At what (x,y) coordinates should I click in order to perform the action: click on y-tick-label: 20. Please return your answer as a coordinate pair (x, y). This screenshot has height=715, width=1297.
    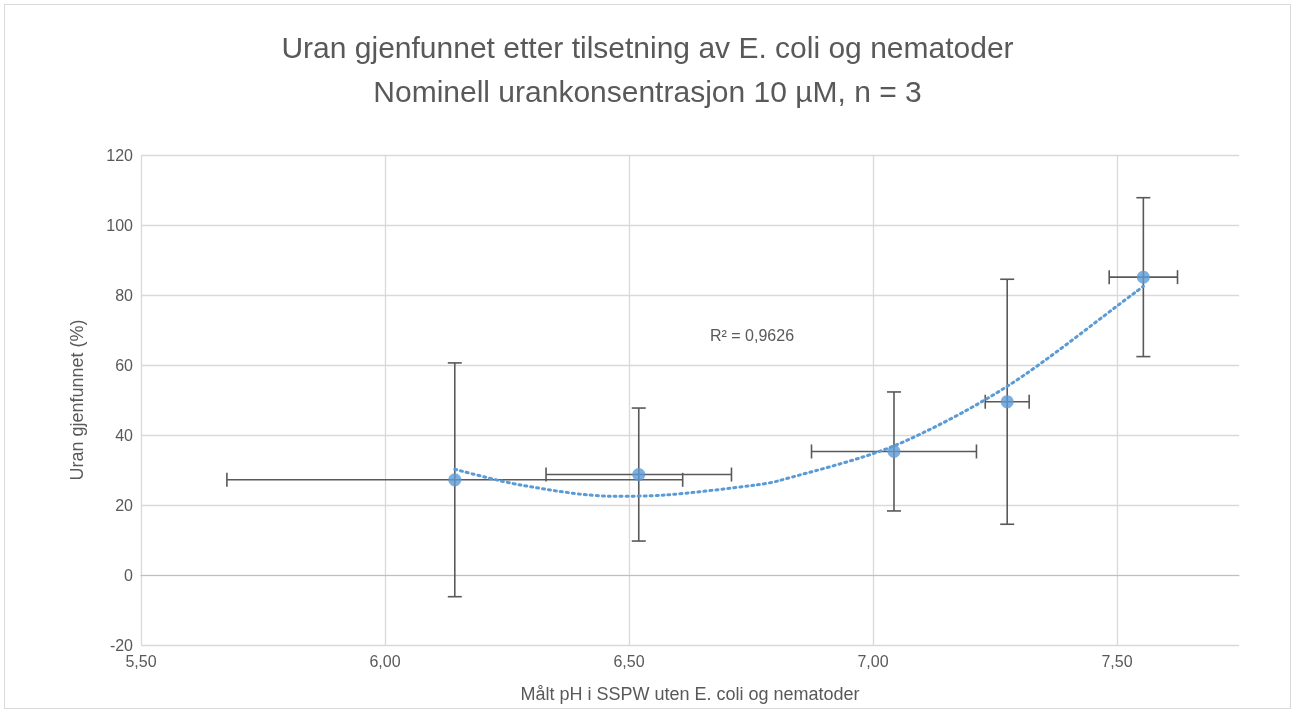
    Looking at the image, I should click on (124, 505).